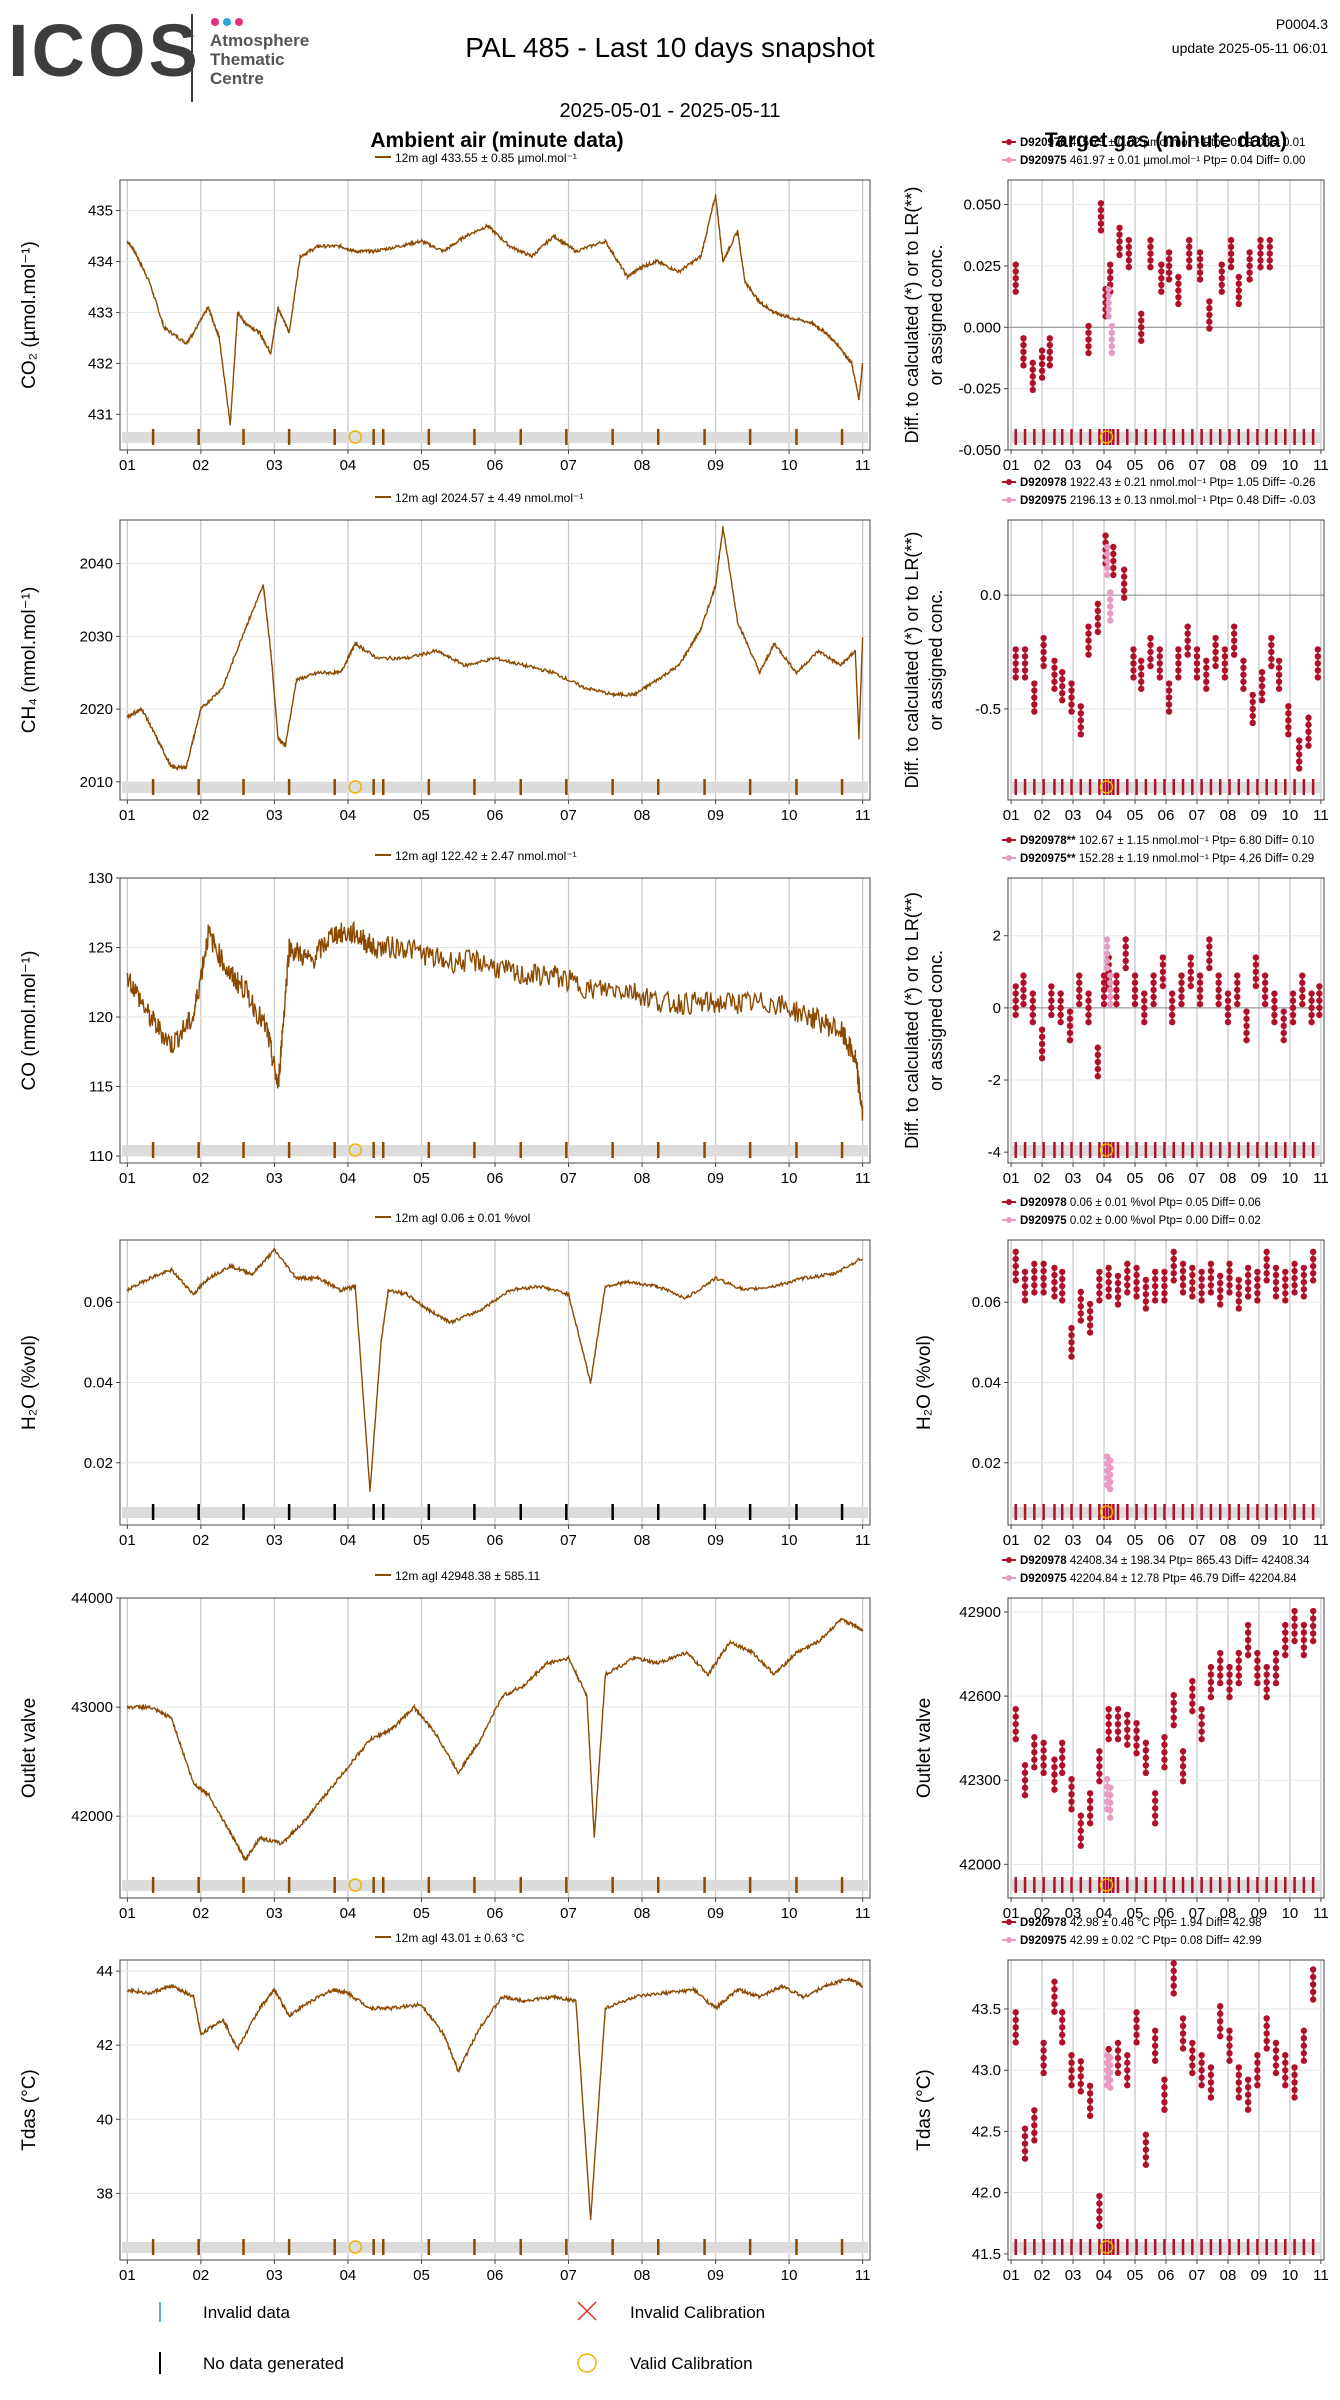  Describe the element at coordinates (355, 437) in the screenshot. I see `valid-calibration-marker` at that location.